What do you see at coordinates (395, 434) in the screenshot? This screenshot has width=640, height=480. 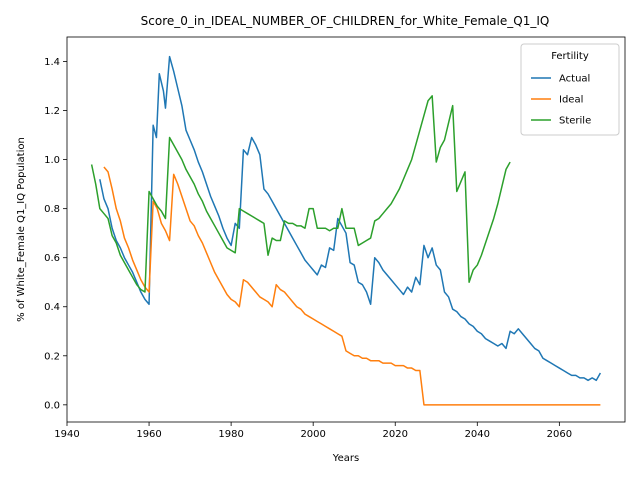 I see `x-tick-label: 2020` at bounding box center [395, 434].